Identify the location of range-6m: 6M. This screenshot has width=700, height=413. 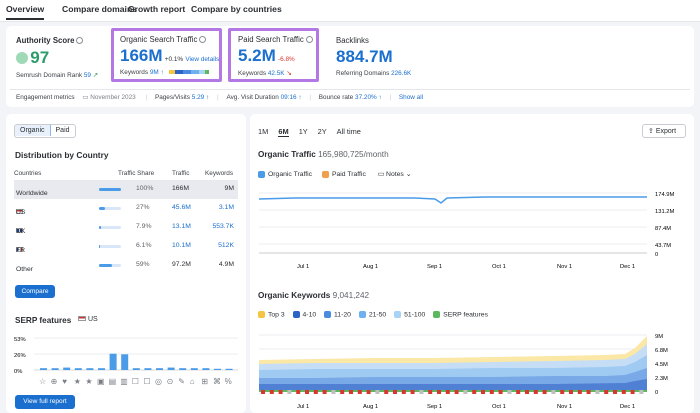
(283, 132).